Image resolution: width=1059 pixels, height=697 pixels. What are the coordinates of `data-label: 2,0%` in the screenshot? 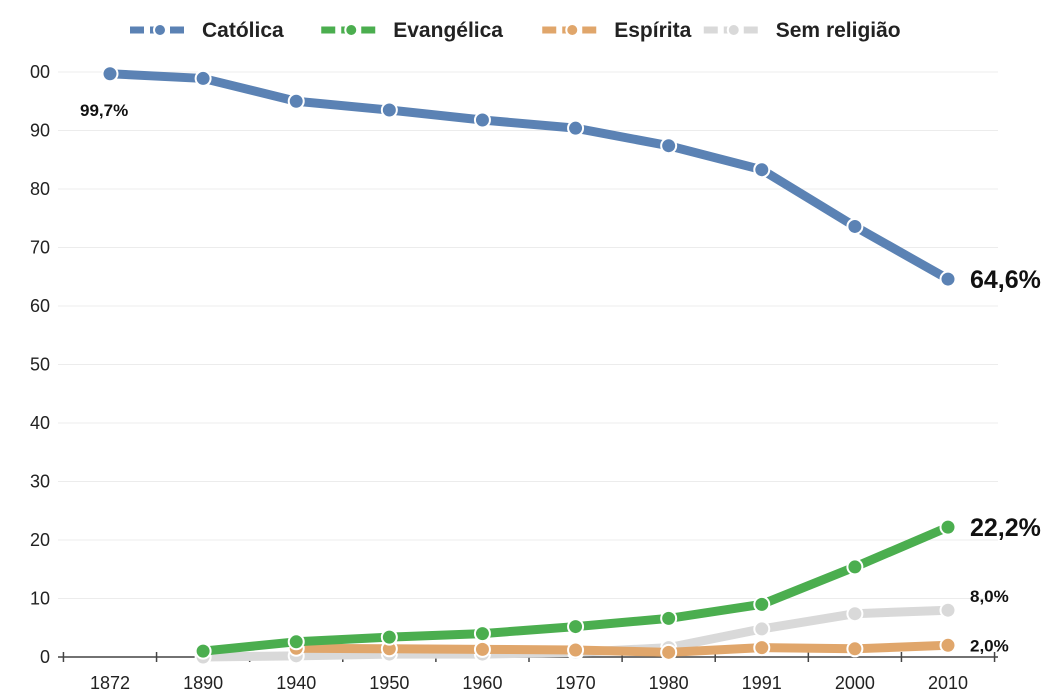 It's located at (989, 645).